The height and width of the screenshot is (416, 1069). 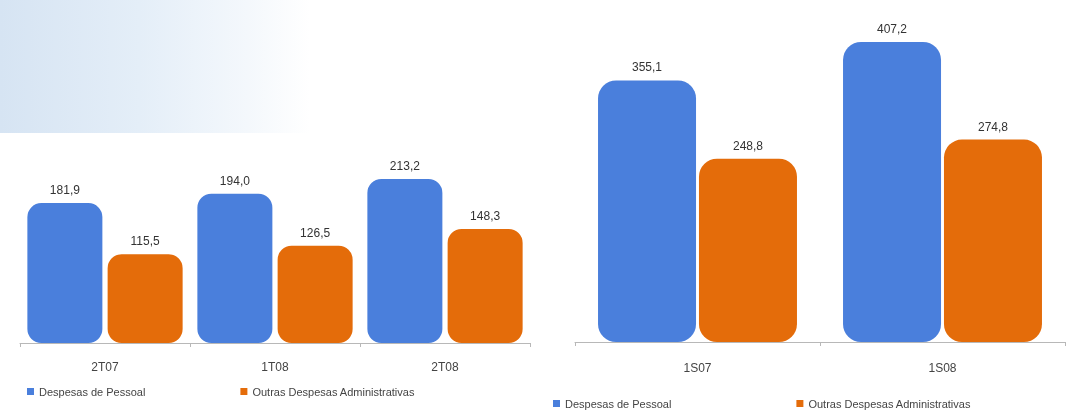 I want to click on x-tick-label: 1S07, so click(x=697, y=368).